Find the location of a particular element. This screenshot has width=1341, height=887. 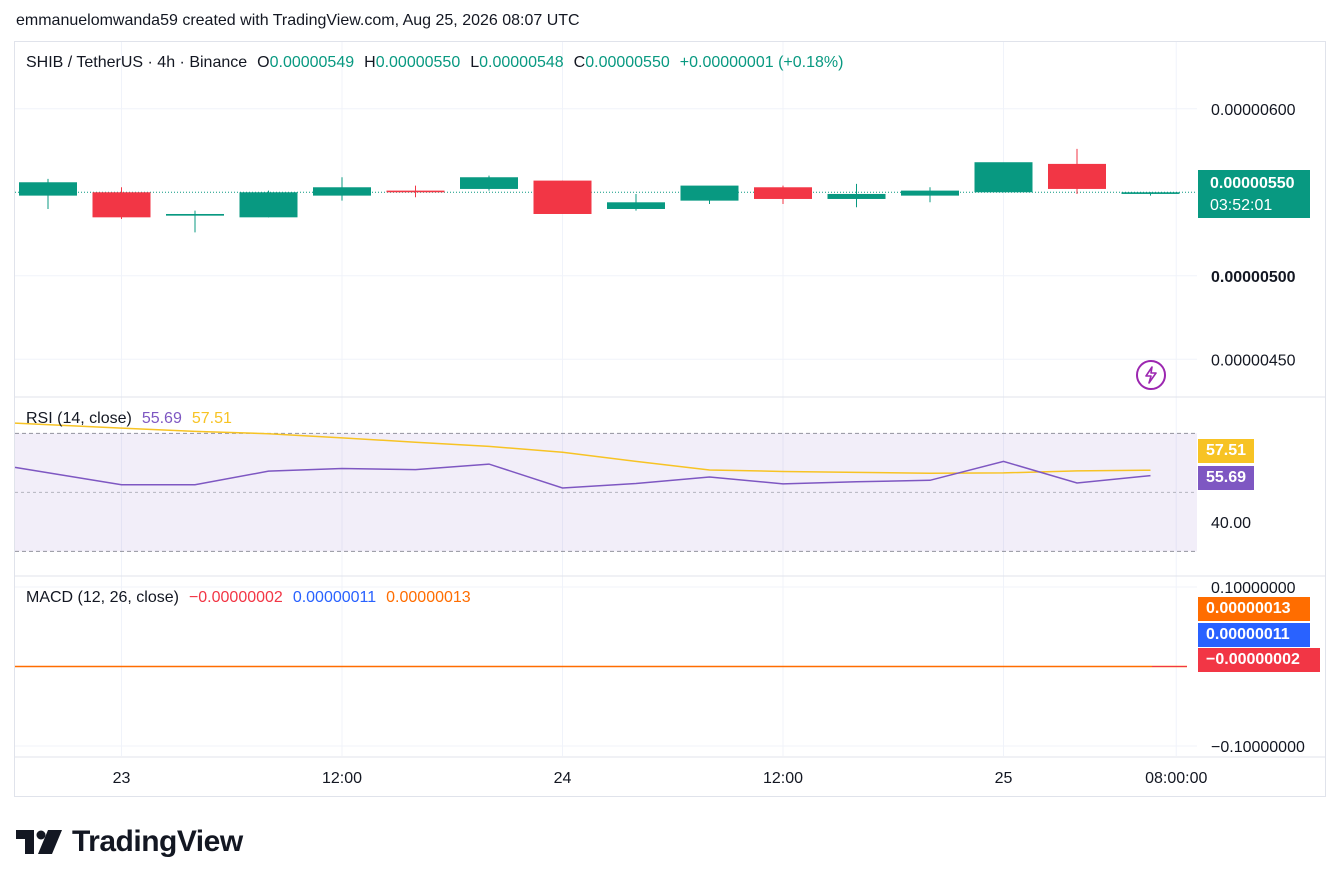

open-label: O is located at coordinates (263, 62).